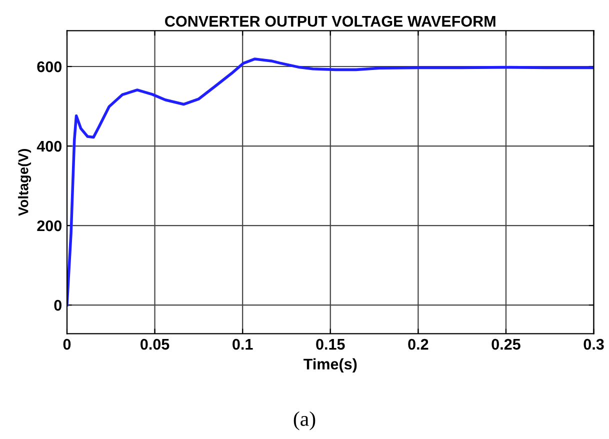 The width and height of the screenshot is (609, 439). What do you see at coordinates (25, 182) in the screenshot?
I see `y-axis-title: Voltage(V)` at bounding box center [25, 182].